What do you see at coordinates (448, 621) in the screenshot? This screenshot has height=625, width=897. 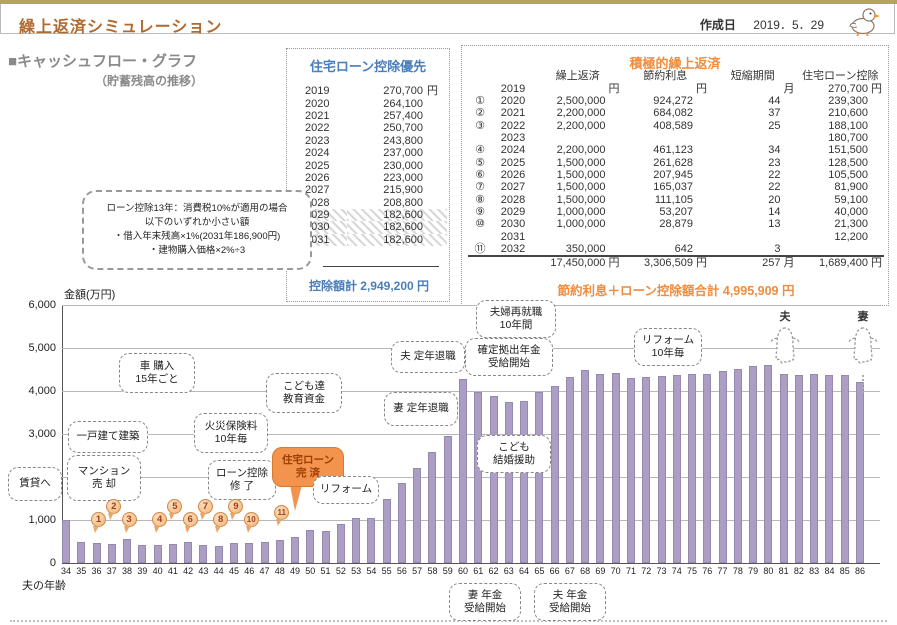 I see `page-cutoff-line` at bounding box center [448, 621].